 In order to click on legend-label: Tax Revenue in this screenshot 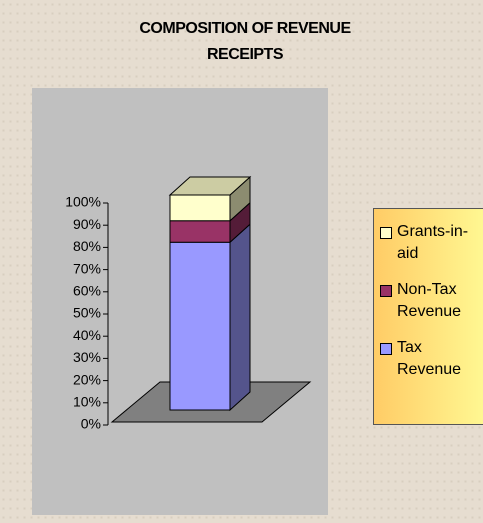, I will do `click(429, 358)`.